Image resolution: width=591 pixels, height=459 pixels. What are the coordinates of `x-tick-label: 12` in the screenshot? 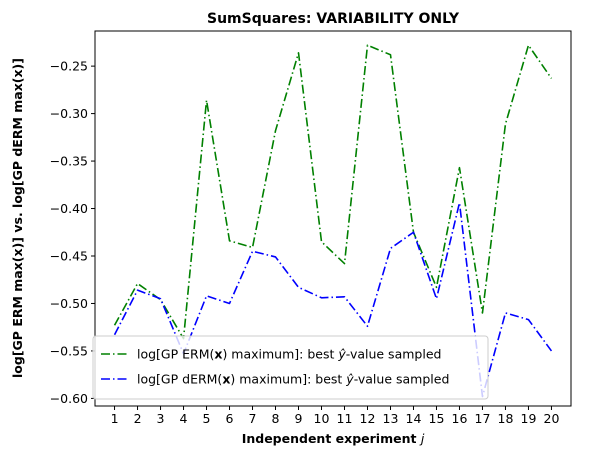 It's located at (368, 418).